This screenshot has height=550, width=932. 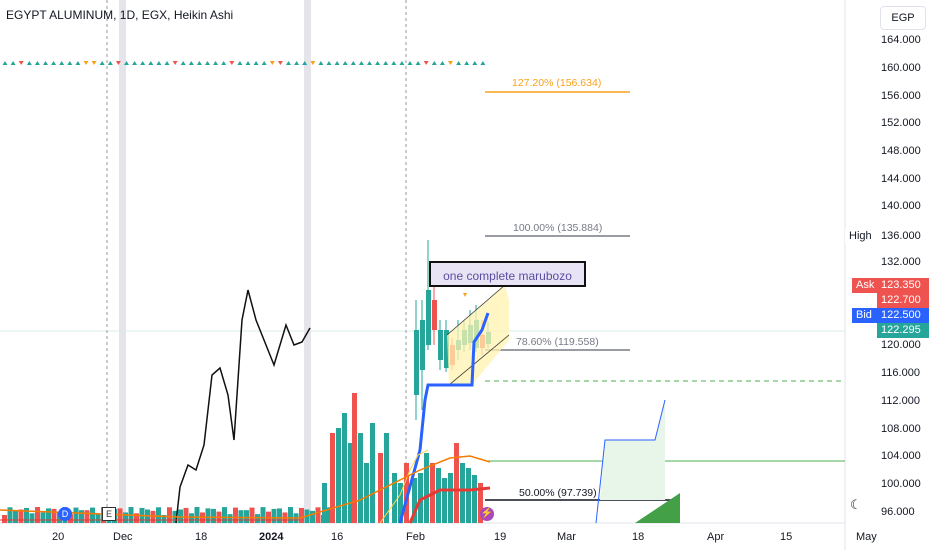 I want to click on fib-level-100: 100.00% (135.884), so click(x=557, y=228).